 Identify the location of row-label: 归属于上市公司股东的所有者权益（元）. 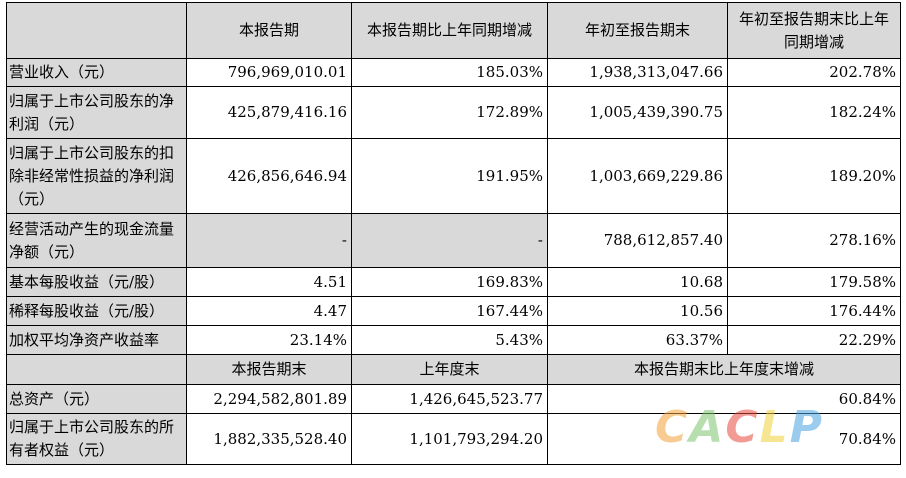
(96, 439).